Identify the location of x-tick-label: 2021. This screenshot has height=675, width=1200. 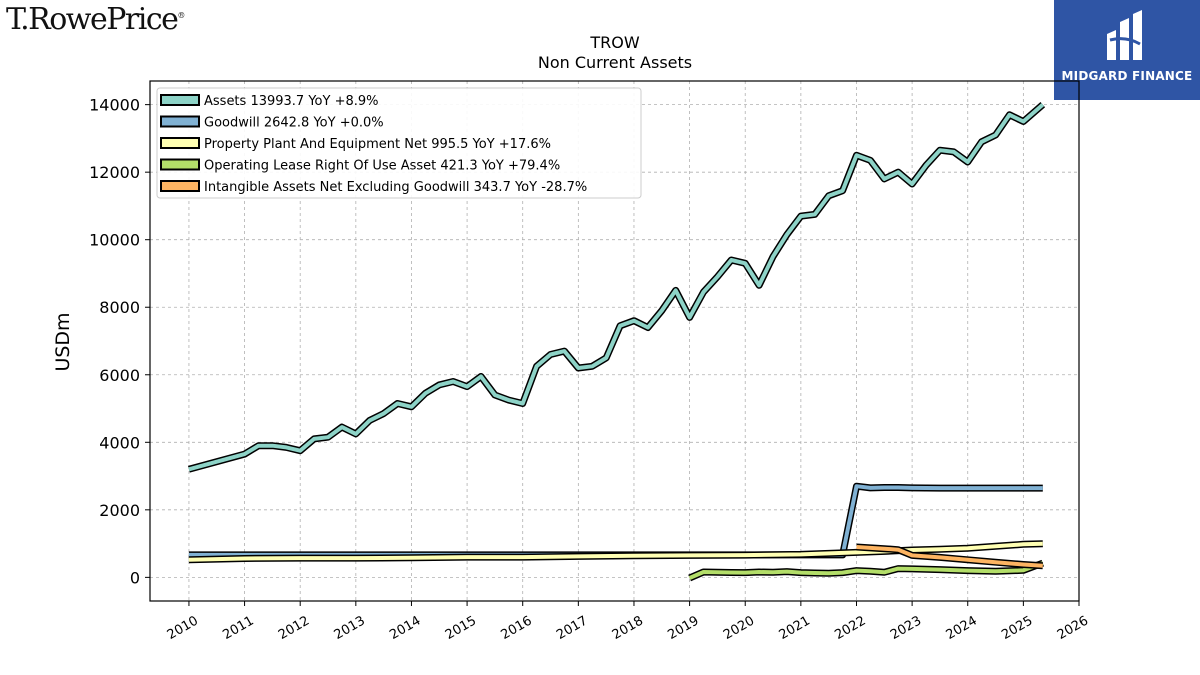
(795, 628).